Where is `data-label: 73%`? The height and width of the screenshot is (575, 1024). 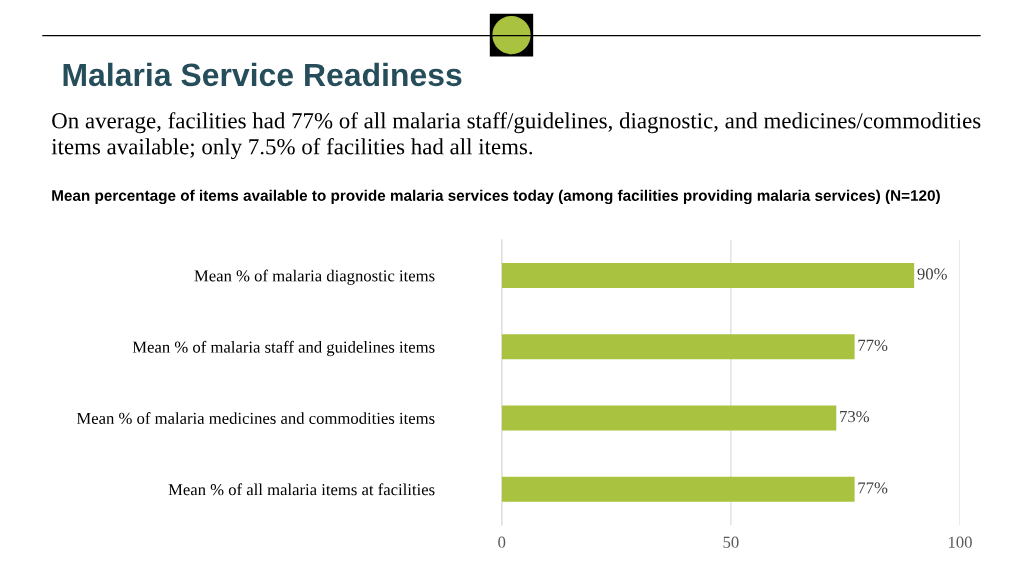 data-label: 73% is located at coordinates (855, 416).